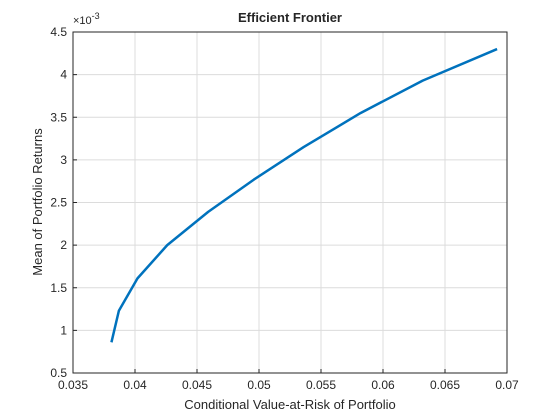  What do you see at coordinates (63, 75) in the screenshot?
I see `y-tick-label: 4` at bounding box center [63, 75].